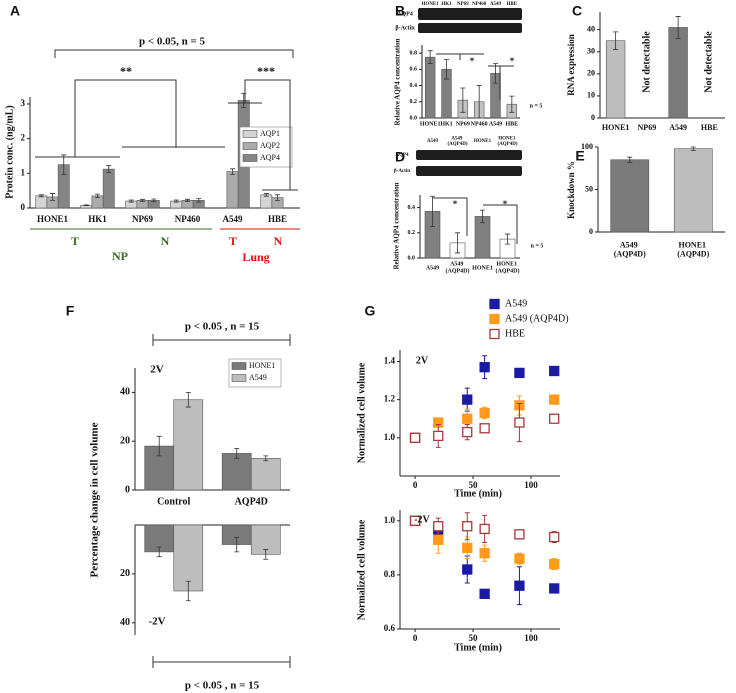 The height and width of the screenshot is (693, 736). Describe the element at coordinates (537, 318) in the screenshot. I see `legend-label: A549 (AQP4D)` at that location.